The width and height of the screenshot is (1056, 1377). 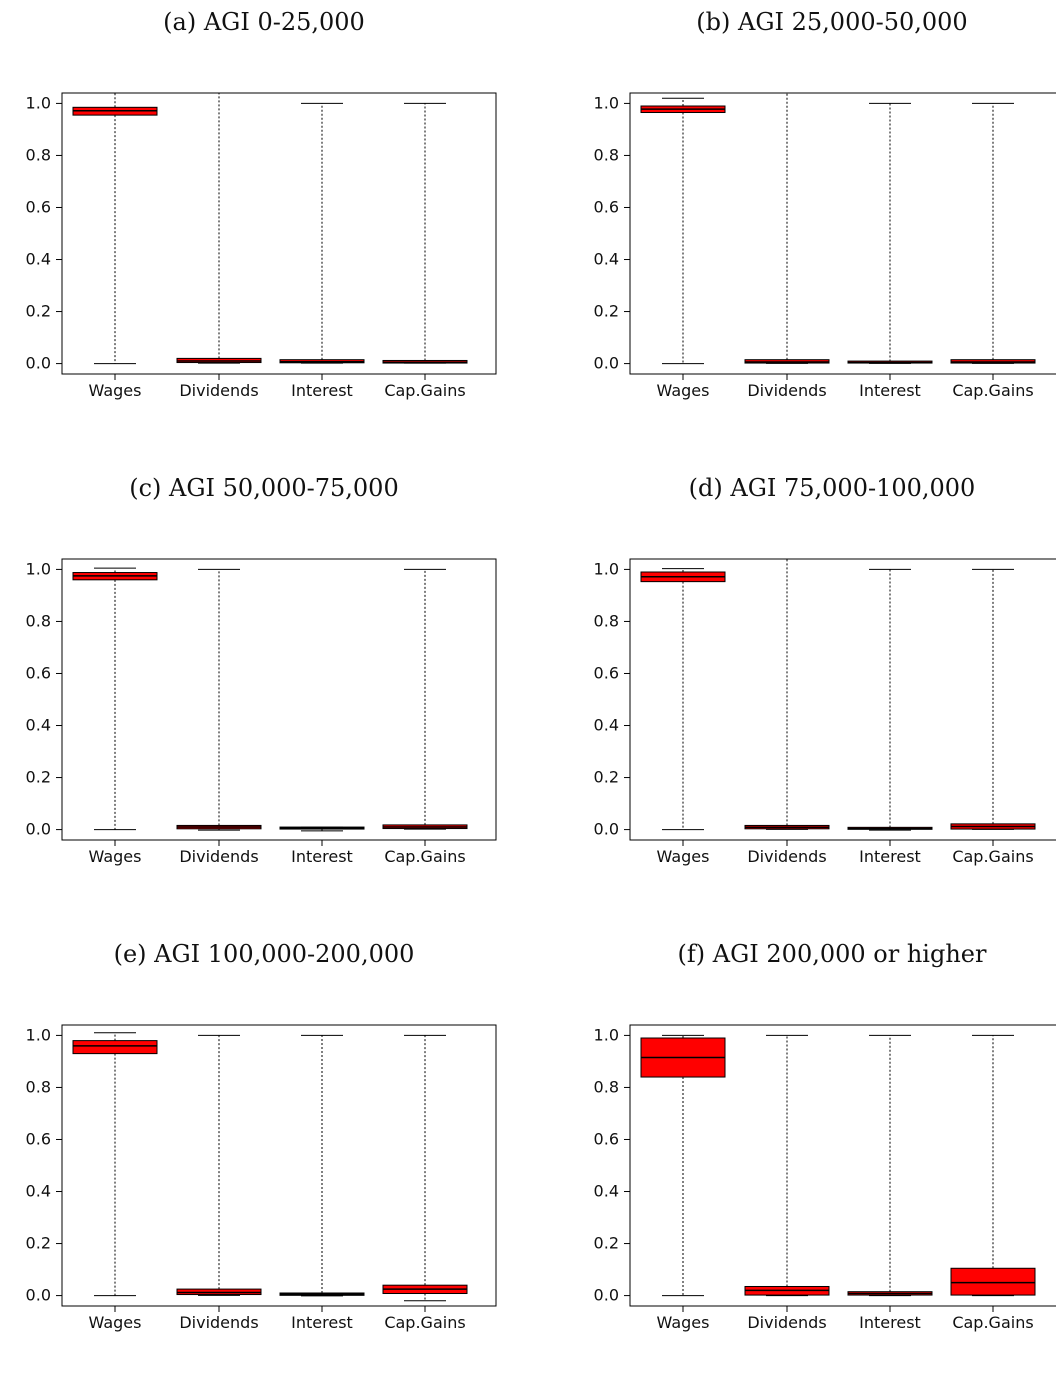 I want to click on panel-title: (b) AGI 25,000-50,000, so click(x=832, y=22).